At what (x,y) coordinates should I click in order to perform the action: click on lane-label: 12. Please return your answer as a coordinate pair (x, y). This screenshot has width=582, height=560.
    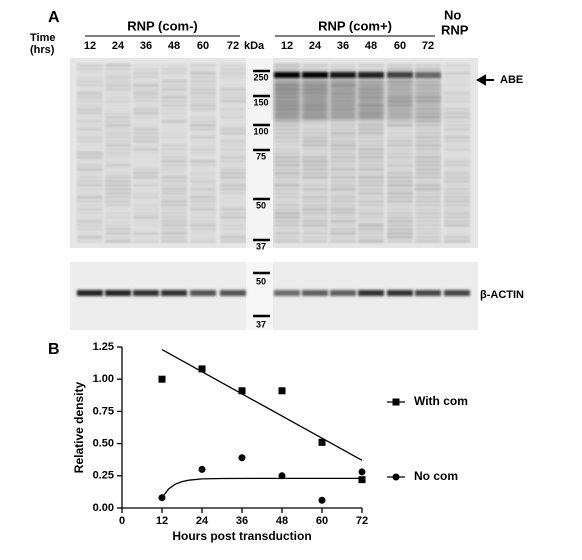
    Looking at the image, I should click on (287, 46).